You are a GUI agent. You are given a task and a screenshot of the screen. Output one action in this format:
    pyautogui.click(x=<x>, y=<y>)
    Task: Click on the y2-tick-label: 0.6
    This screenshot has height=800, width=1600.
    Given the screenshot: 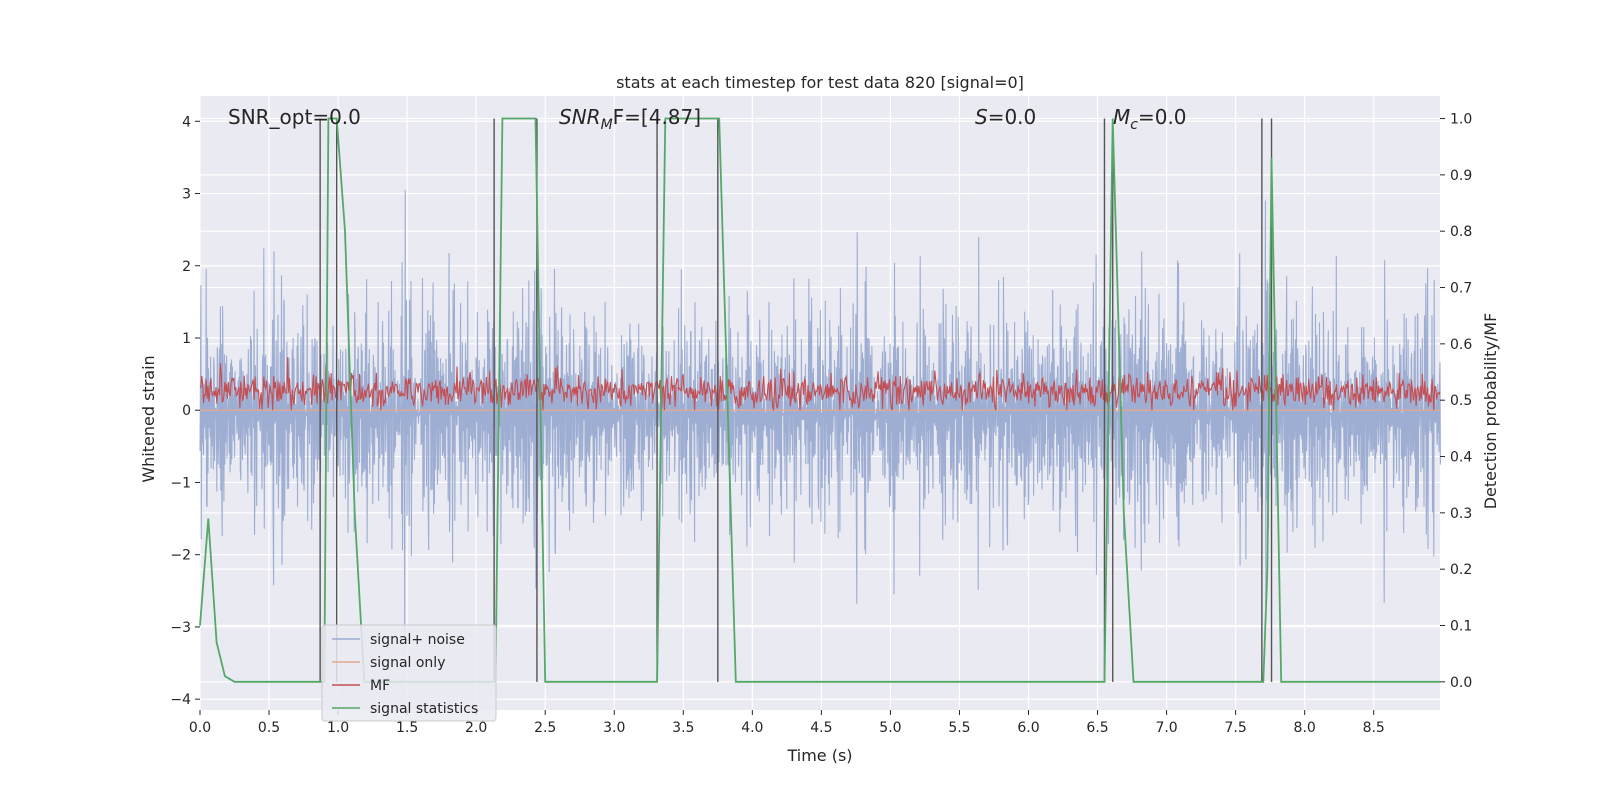 What is the action you would take?
    pyautogui.click(x=1461, y=345)
    